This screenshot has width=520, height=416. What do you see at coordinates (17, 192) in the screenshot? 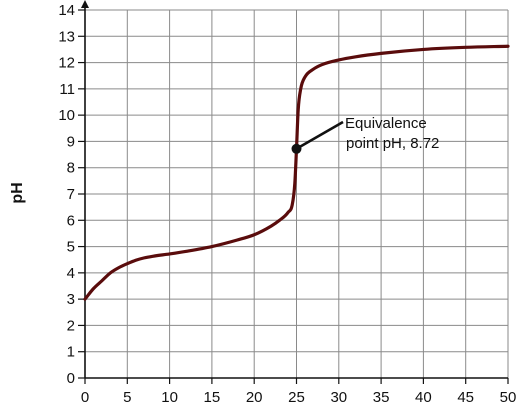
I see `y-axis-label: pH` at bounding box center [17, 192].